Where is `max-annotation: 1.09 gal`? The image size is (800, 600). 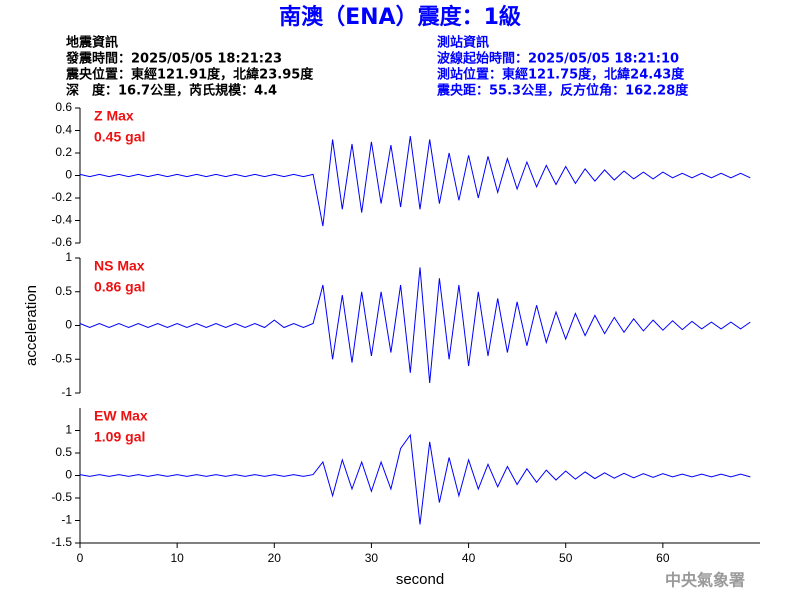
max-annotation: 1.09 gal is located at coordinates (119, 437).